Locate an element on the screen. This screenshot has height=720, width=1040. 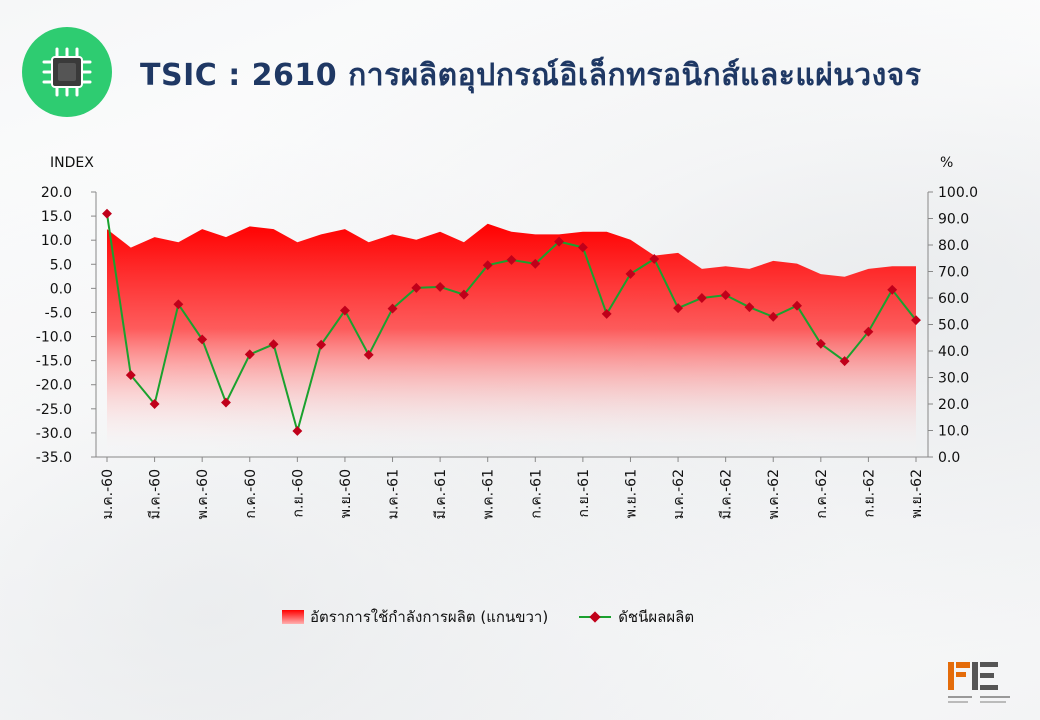
left-tick-label: 10.0 is located at coordinates (56, 241).